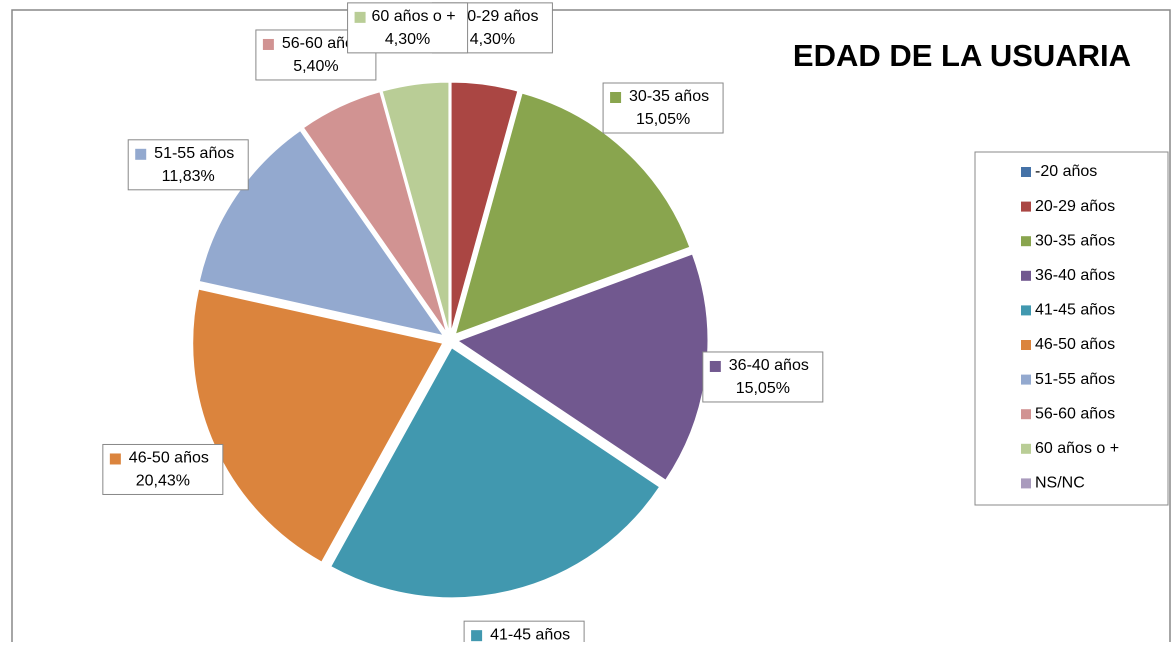 This screenshot has width=1171, height=647. I want to click on data-label: 5,40%, so click(315, 66).